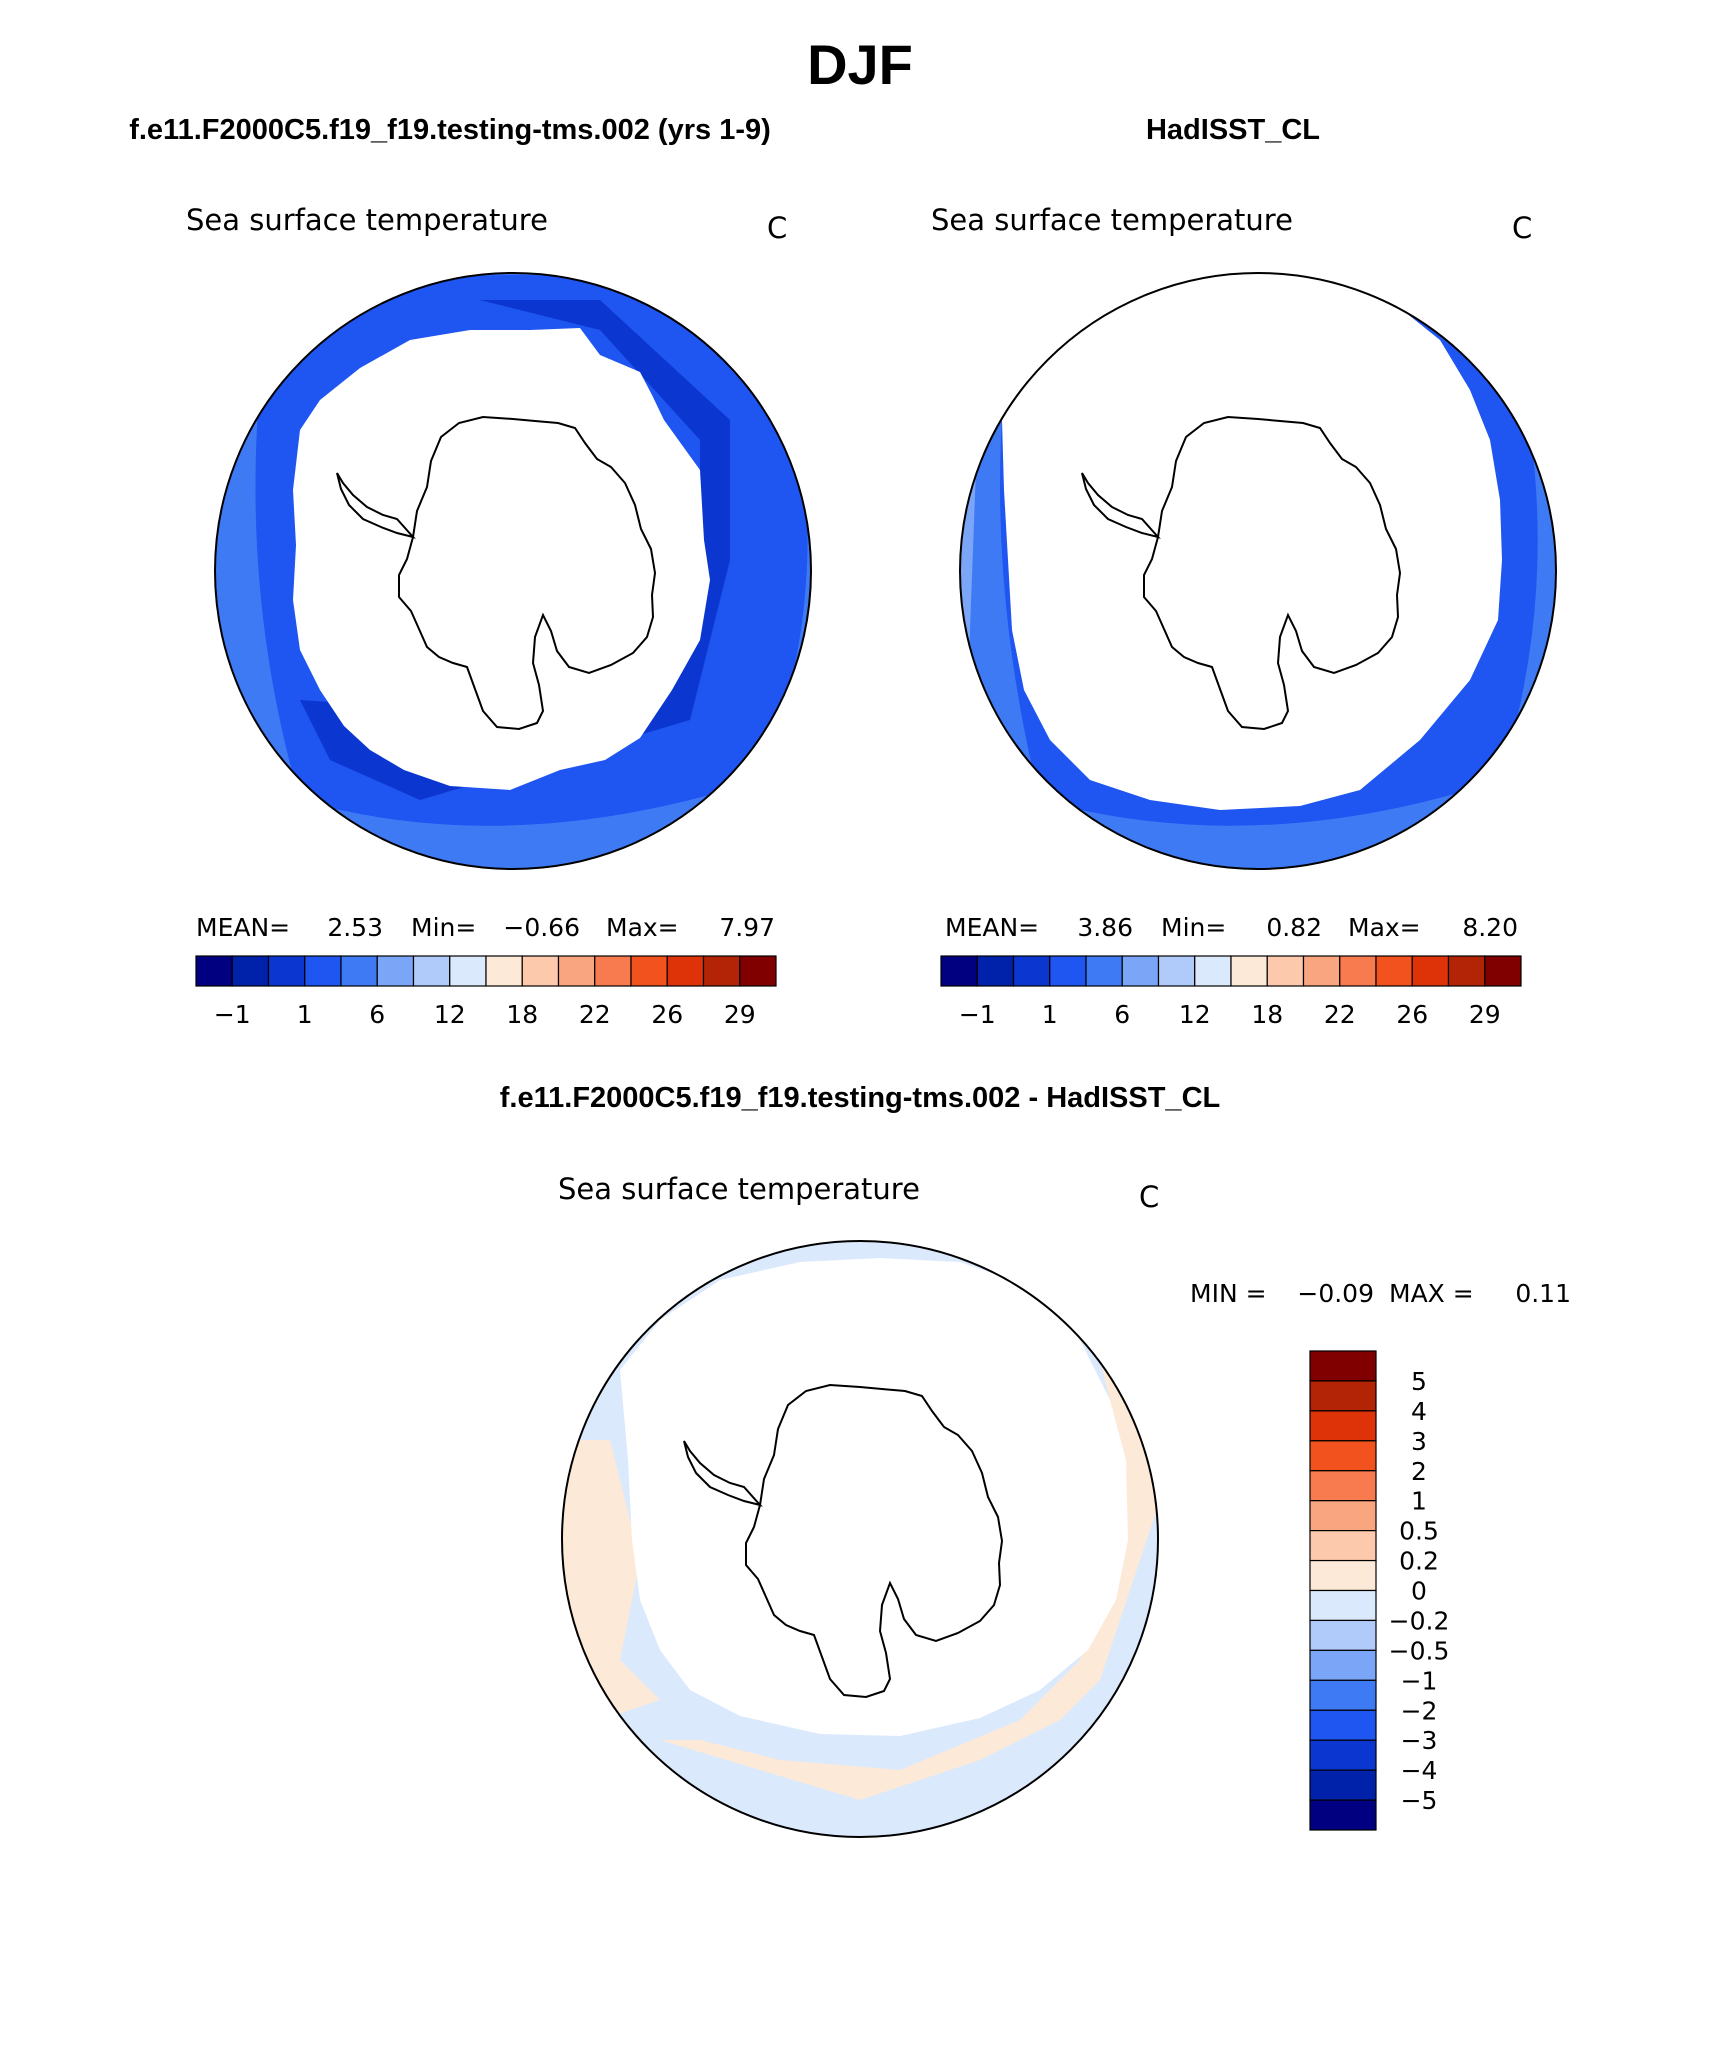 This screenshot has height=2061, width=1710. What do you see at coordinates (1122, 1014) in the screenshot?
I see `obs-colorbar-tick-label: 6` at bounding box center [1122, 1014].